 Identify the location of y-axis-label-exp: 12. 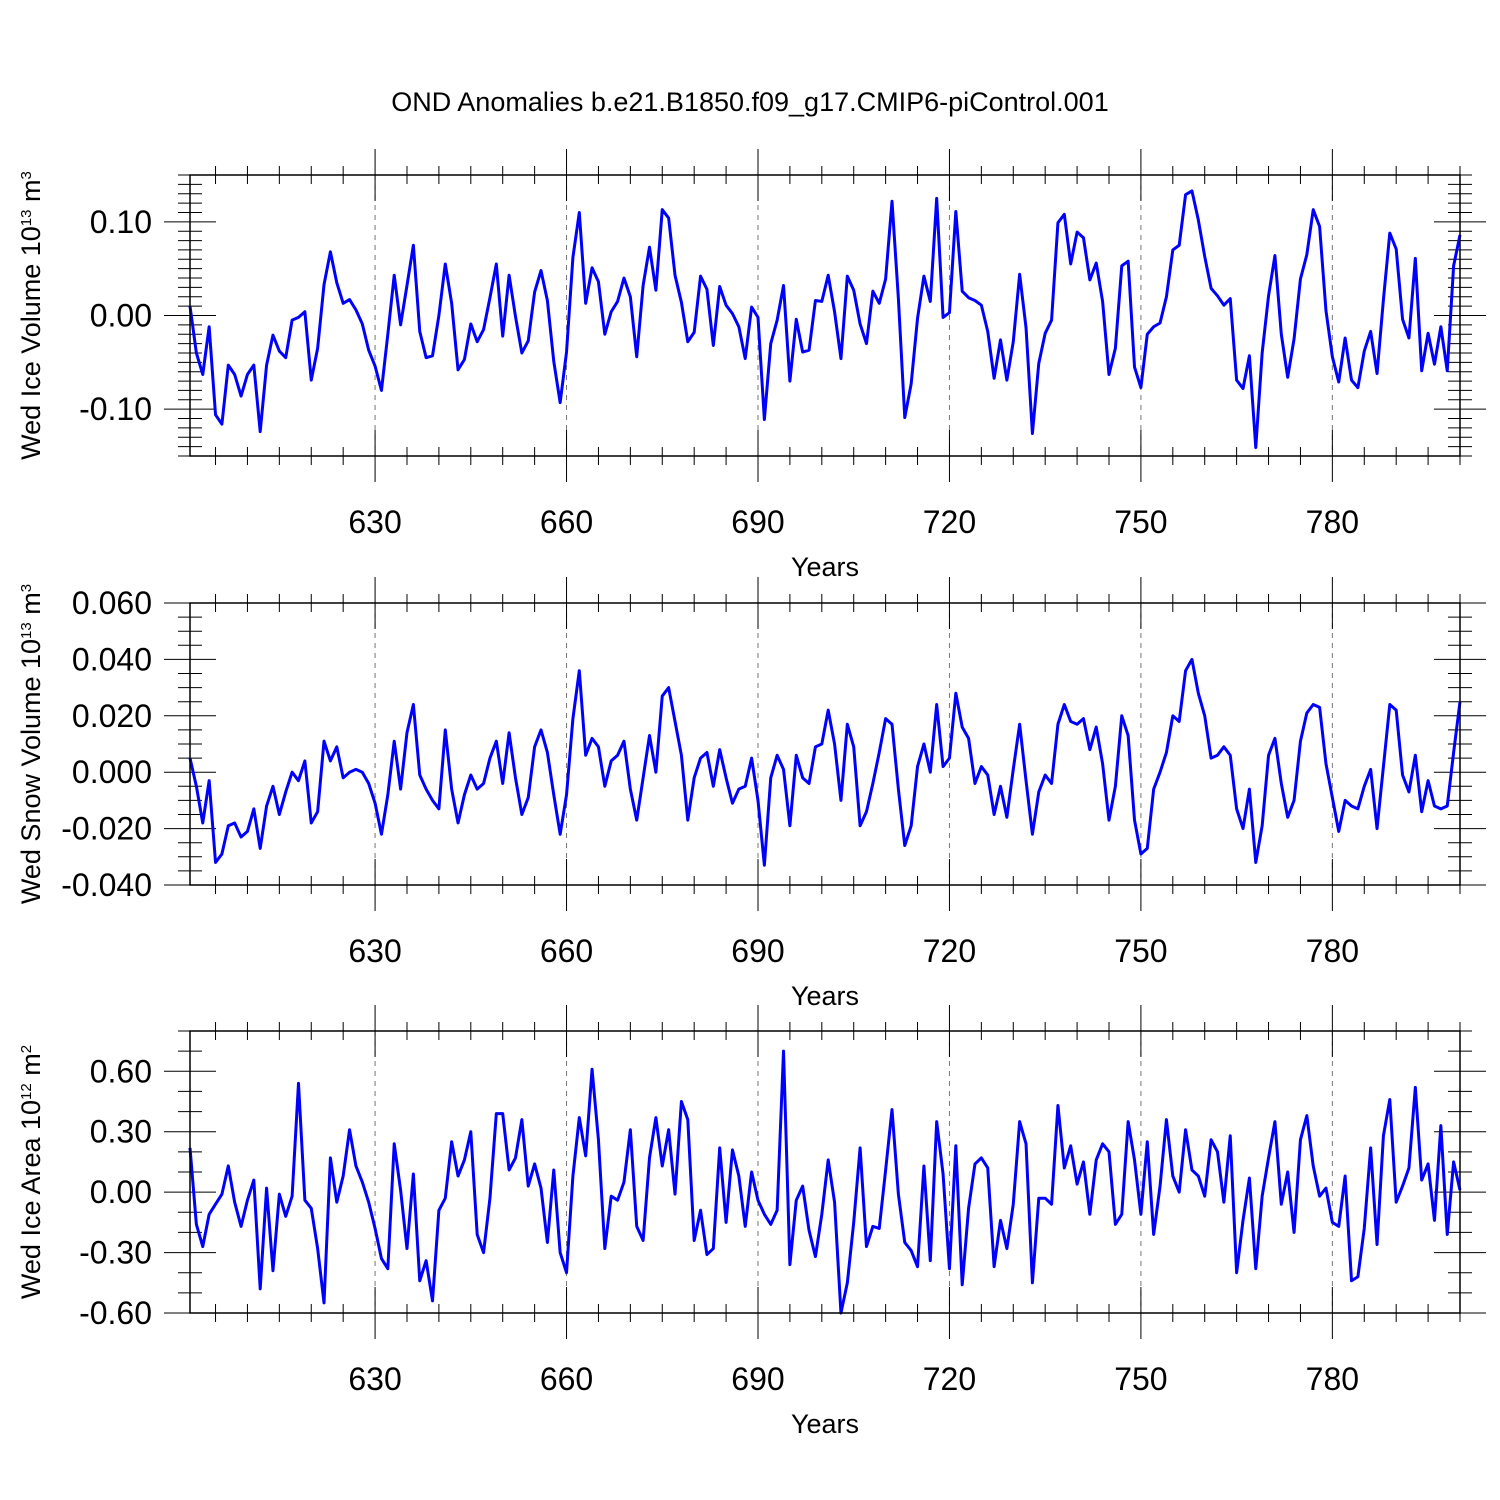
(26, 1091).